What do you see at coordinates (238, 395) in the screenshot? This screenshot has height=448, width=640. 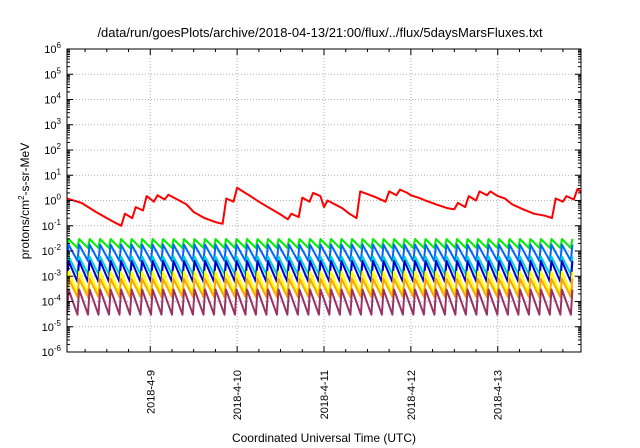 I see `x-tick-label: 2018-4-10` at bounding box center [238, 395].